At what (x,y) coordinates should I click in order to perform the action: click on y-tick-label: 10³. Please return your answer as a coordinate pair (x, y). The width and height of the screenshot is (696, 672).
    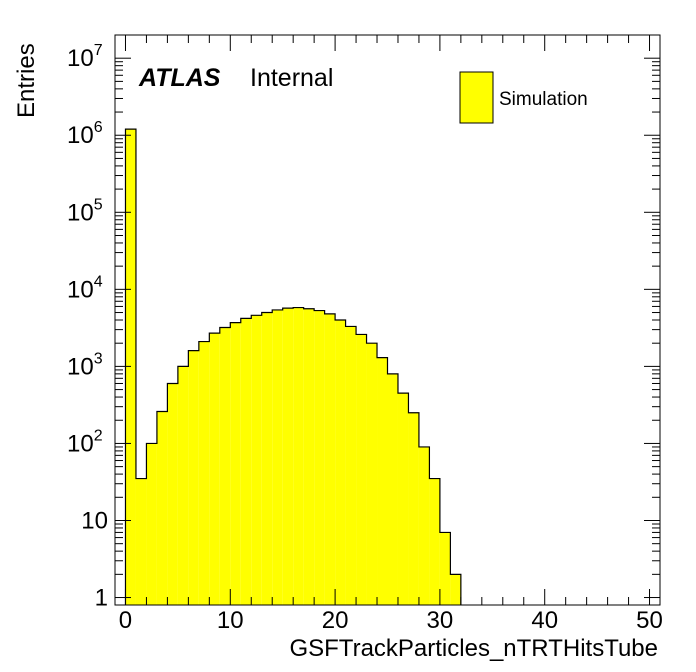
    Looking at the image, I should click on (85, 365).